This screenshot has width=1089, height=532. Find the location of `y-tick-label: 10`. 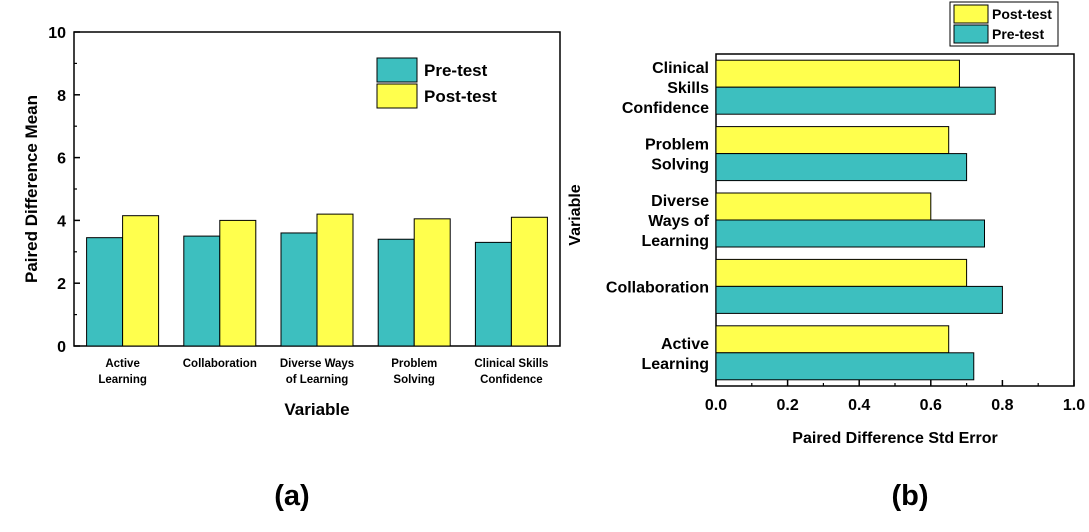

y-tick-label: 10 is located at coordinates (57, 33).